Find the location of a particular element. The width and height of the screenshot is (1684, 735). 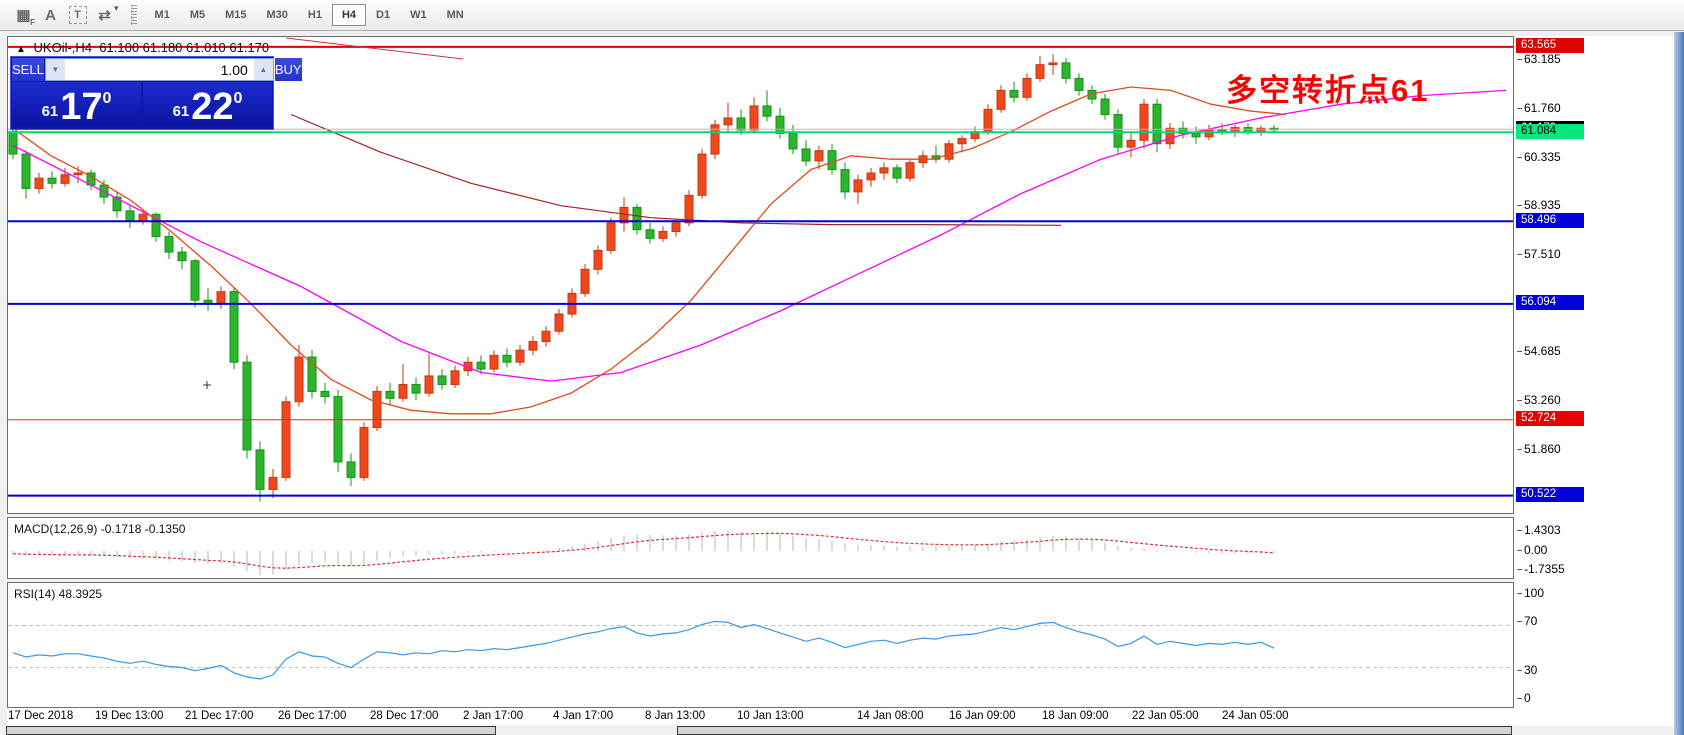

text-cursor-icon: A is located at coordinates (50, 15).